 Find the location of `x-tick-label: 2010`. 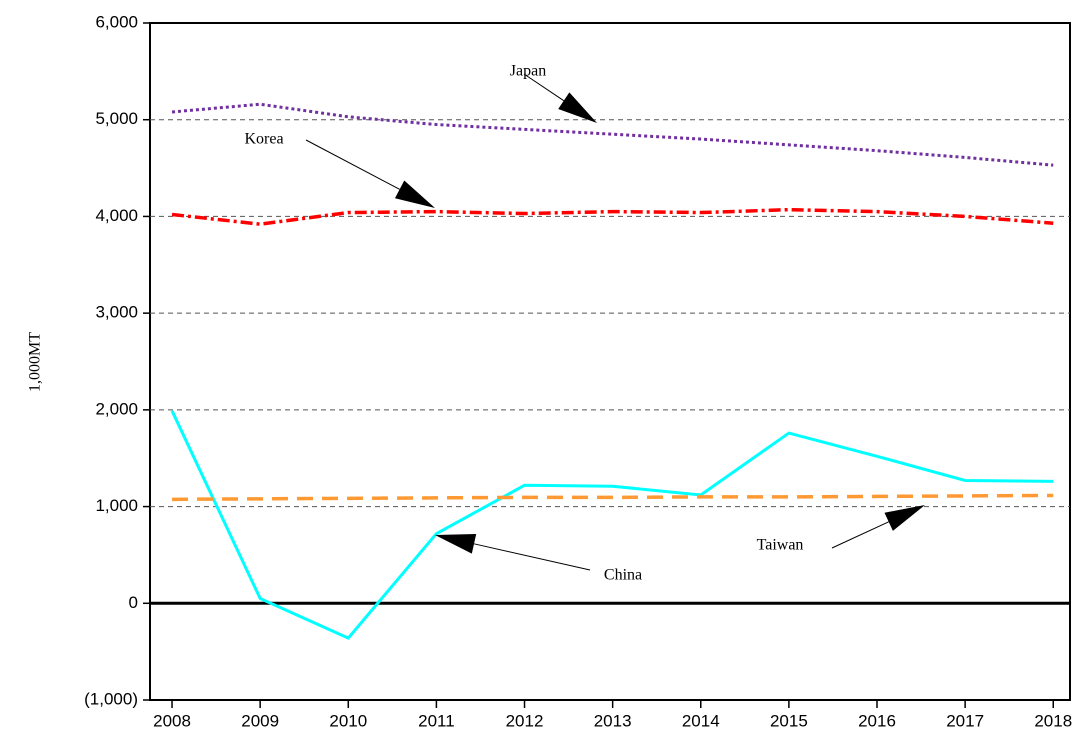

x-tick-label: 2010 is located at coordinates (348, 720).